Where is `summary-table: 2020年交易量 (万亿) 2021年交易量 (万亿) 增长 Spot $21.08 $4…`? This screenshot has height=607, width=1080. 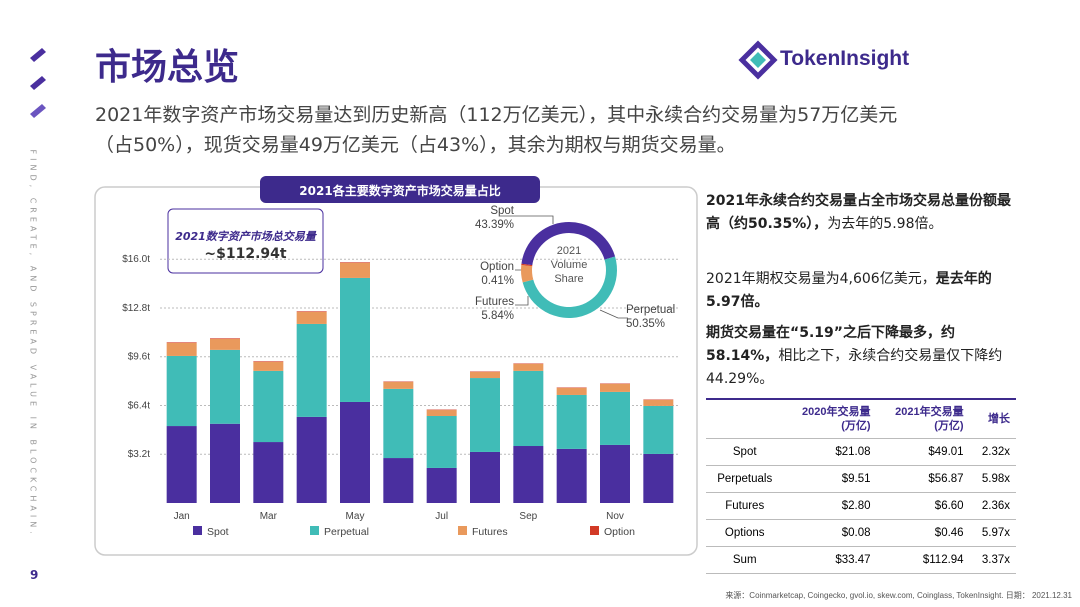
summary-table: 2020年交易量 (万亿) 2021年交易量 (万亿) 增长 Spot $21.08 $4… is located at coordinates (861, 486).